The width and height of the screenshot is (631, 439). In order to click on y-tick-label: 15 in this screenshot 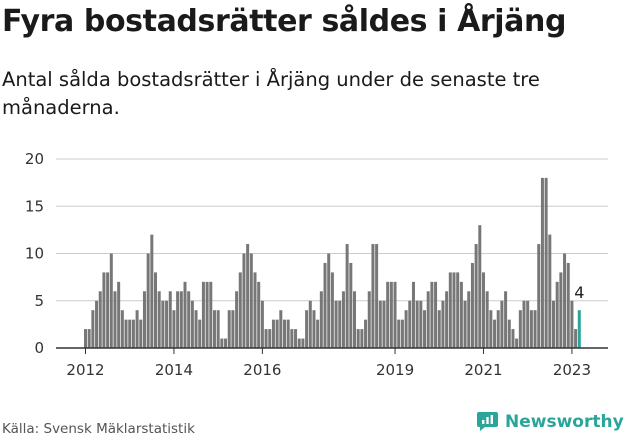, I will do `click(34, 206)`.